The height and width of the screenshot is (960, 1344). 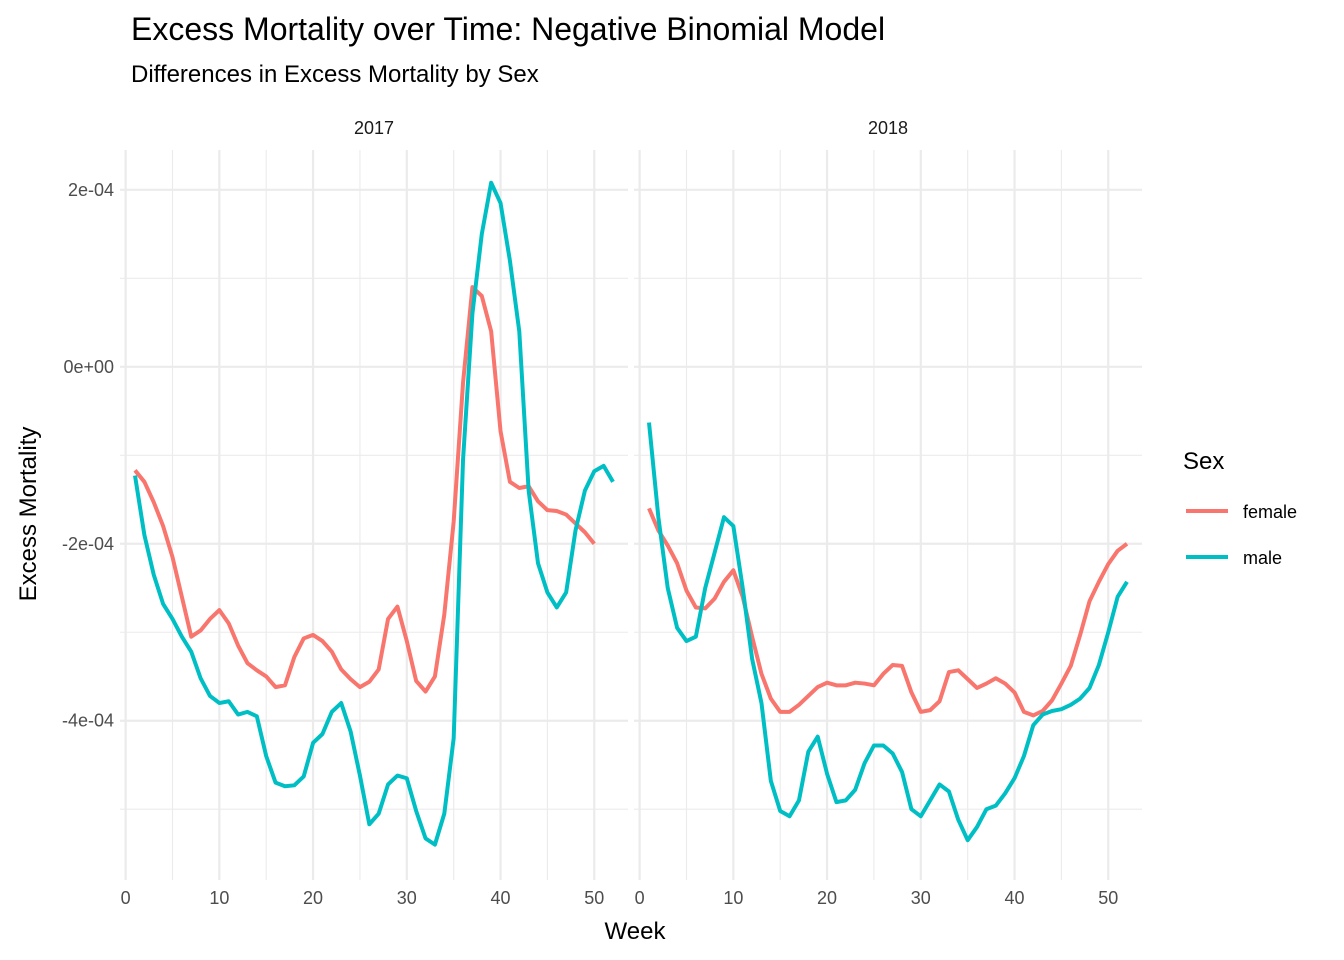 What do you see at coordinates (88, 721) in the screenshot?
I see `y-tick-label: -4e-04` at bounding box center [88, 721].